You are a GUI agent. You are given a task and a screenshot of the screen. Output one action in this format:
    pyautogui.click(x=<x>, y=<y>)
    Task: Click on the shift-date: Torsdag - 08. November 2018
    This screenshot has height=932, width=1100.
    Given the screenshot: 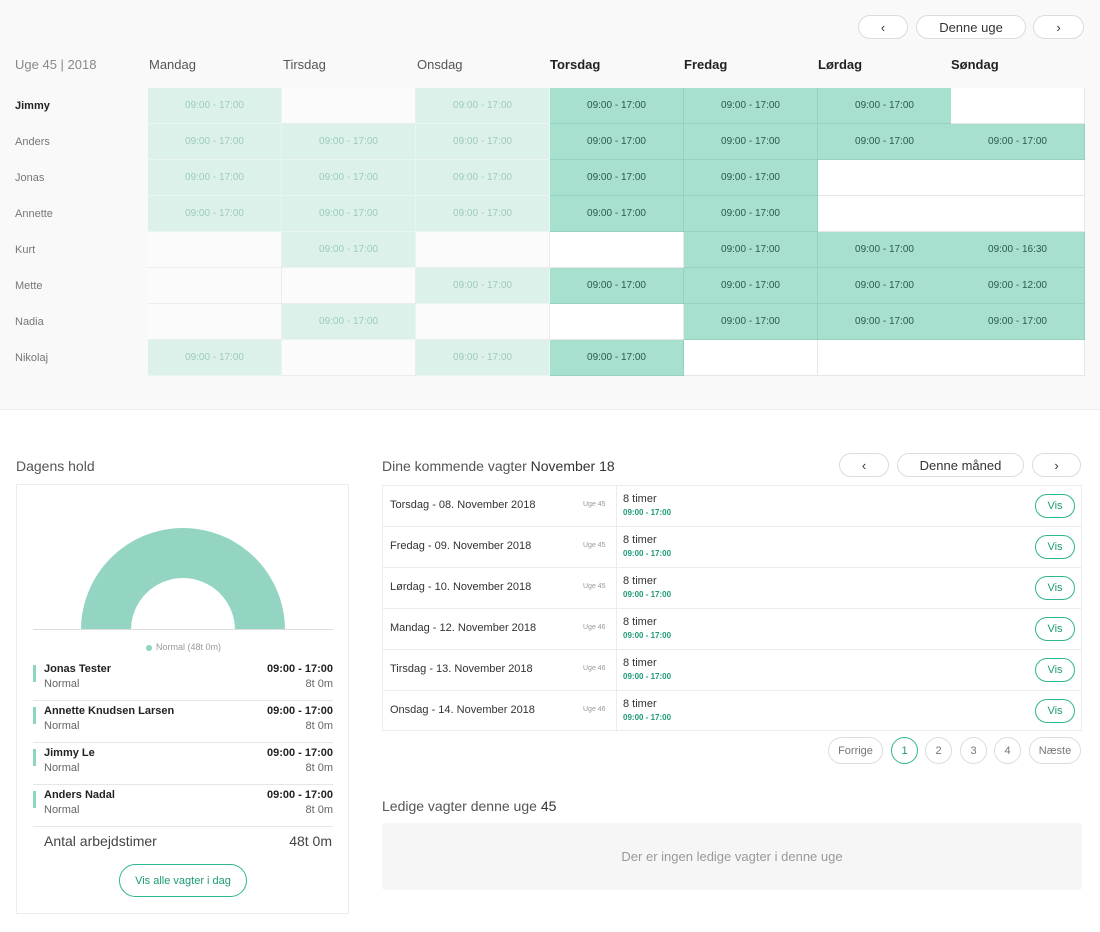 What is the action you would take?
    pyautogui.click(x=463, y=505)
    